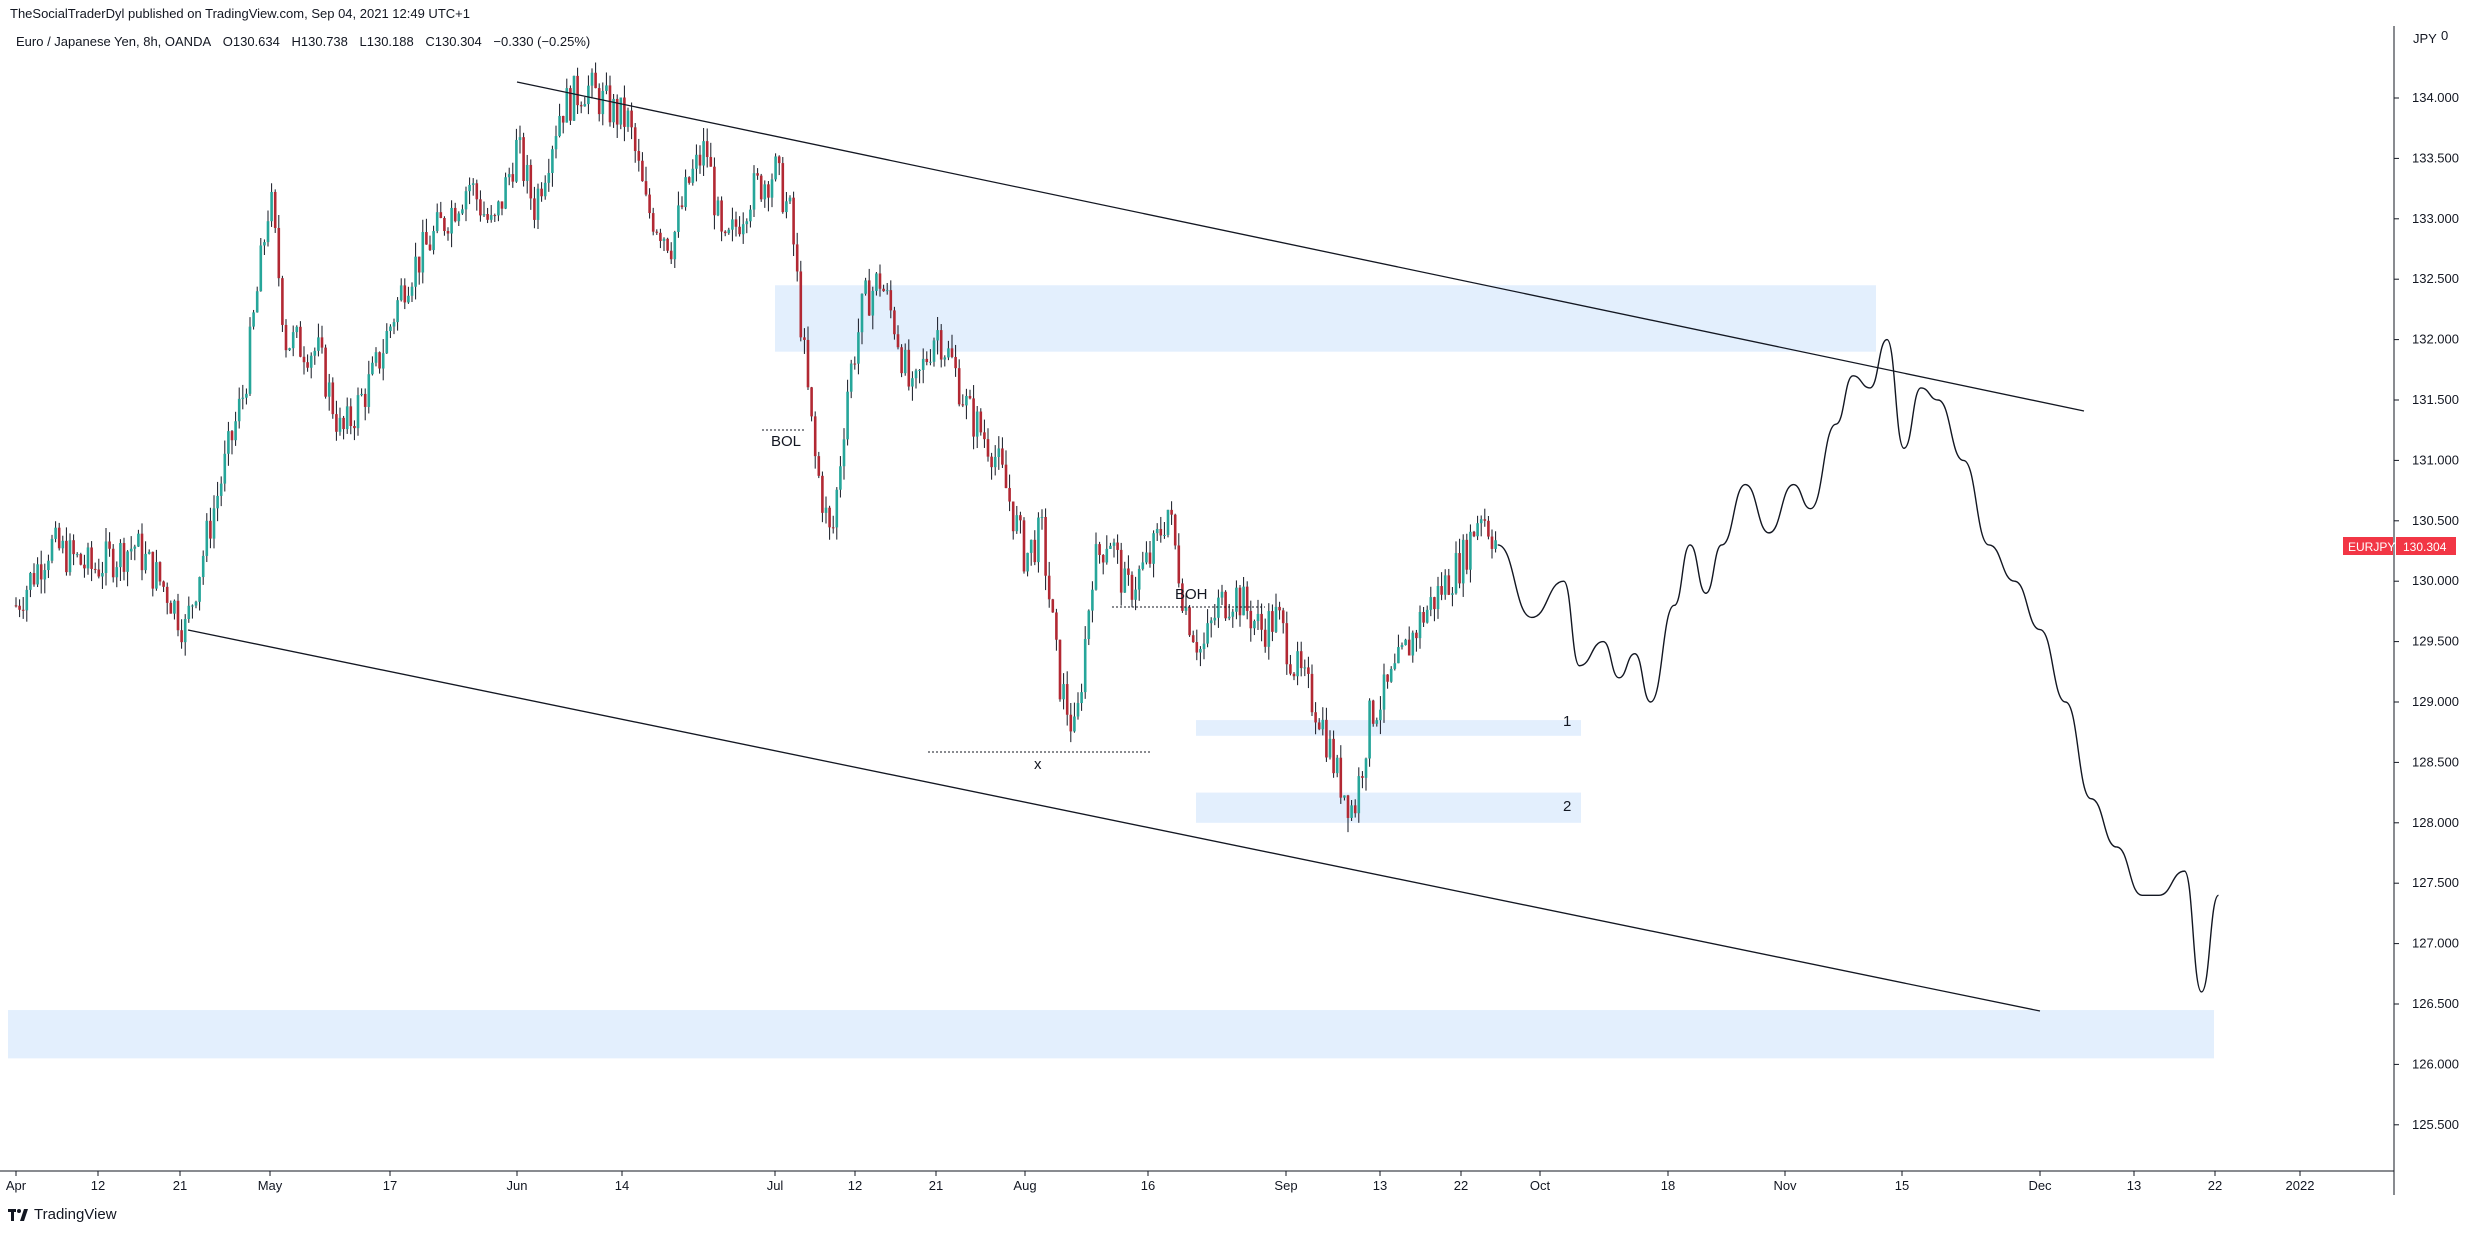 The width and height of the screenshot is (2471, 1233). I want to click on x-tick-label: 2022, so click(2300, 1185).